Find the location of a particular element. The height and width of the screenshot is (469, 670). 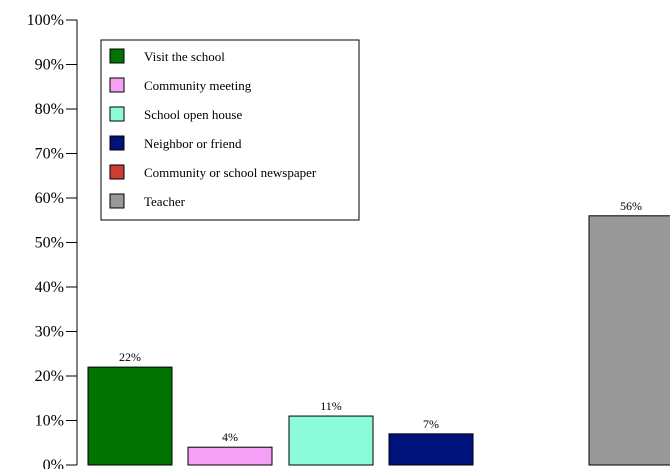

y-tick-label: 60% is located at coordinates (49, 198).